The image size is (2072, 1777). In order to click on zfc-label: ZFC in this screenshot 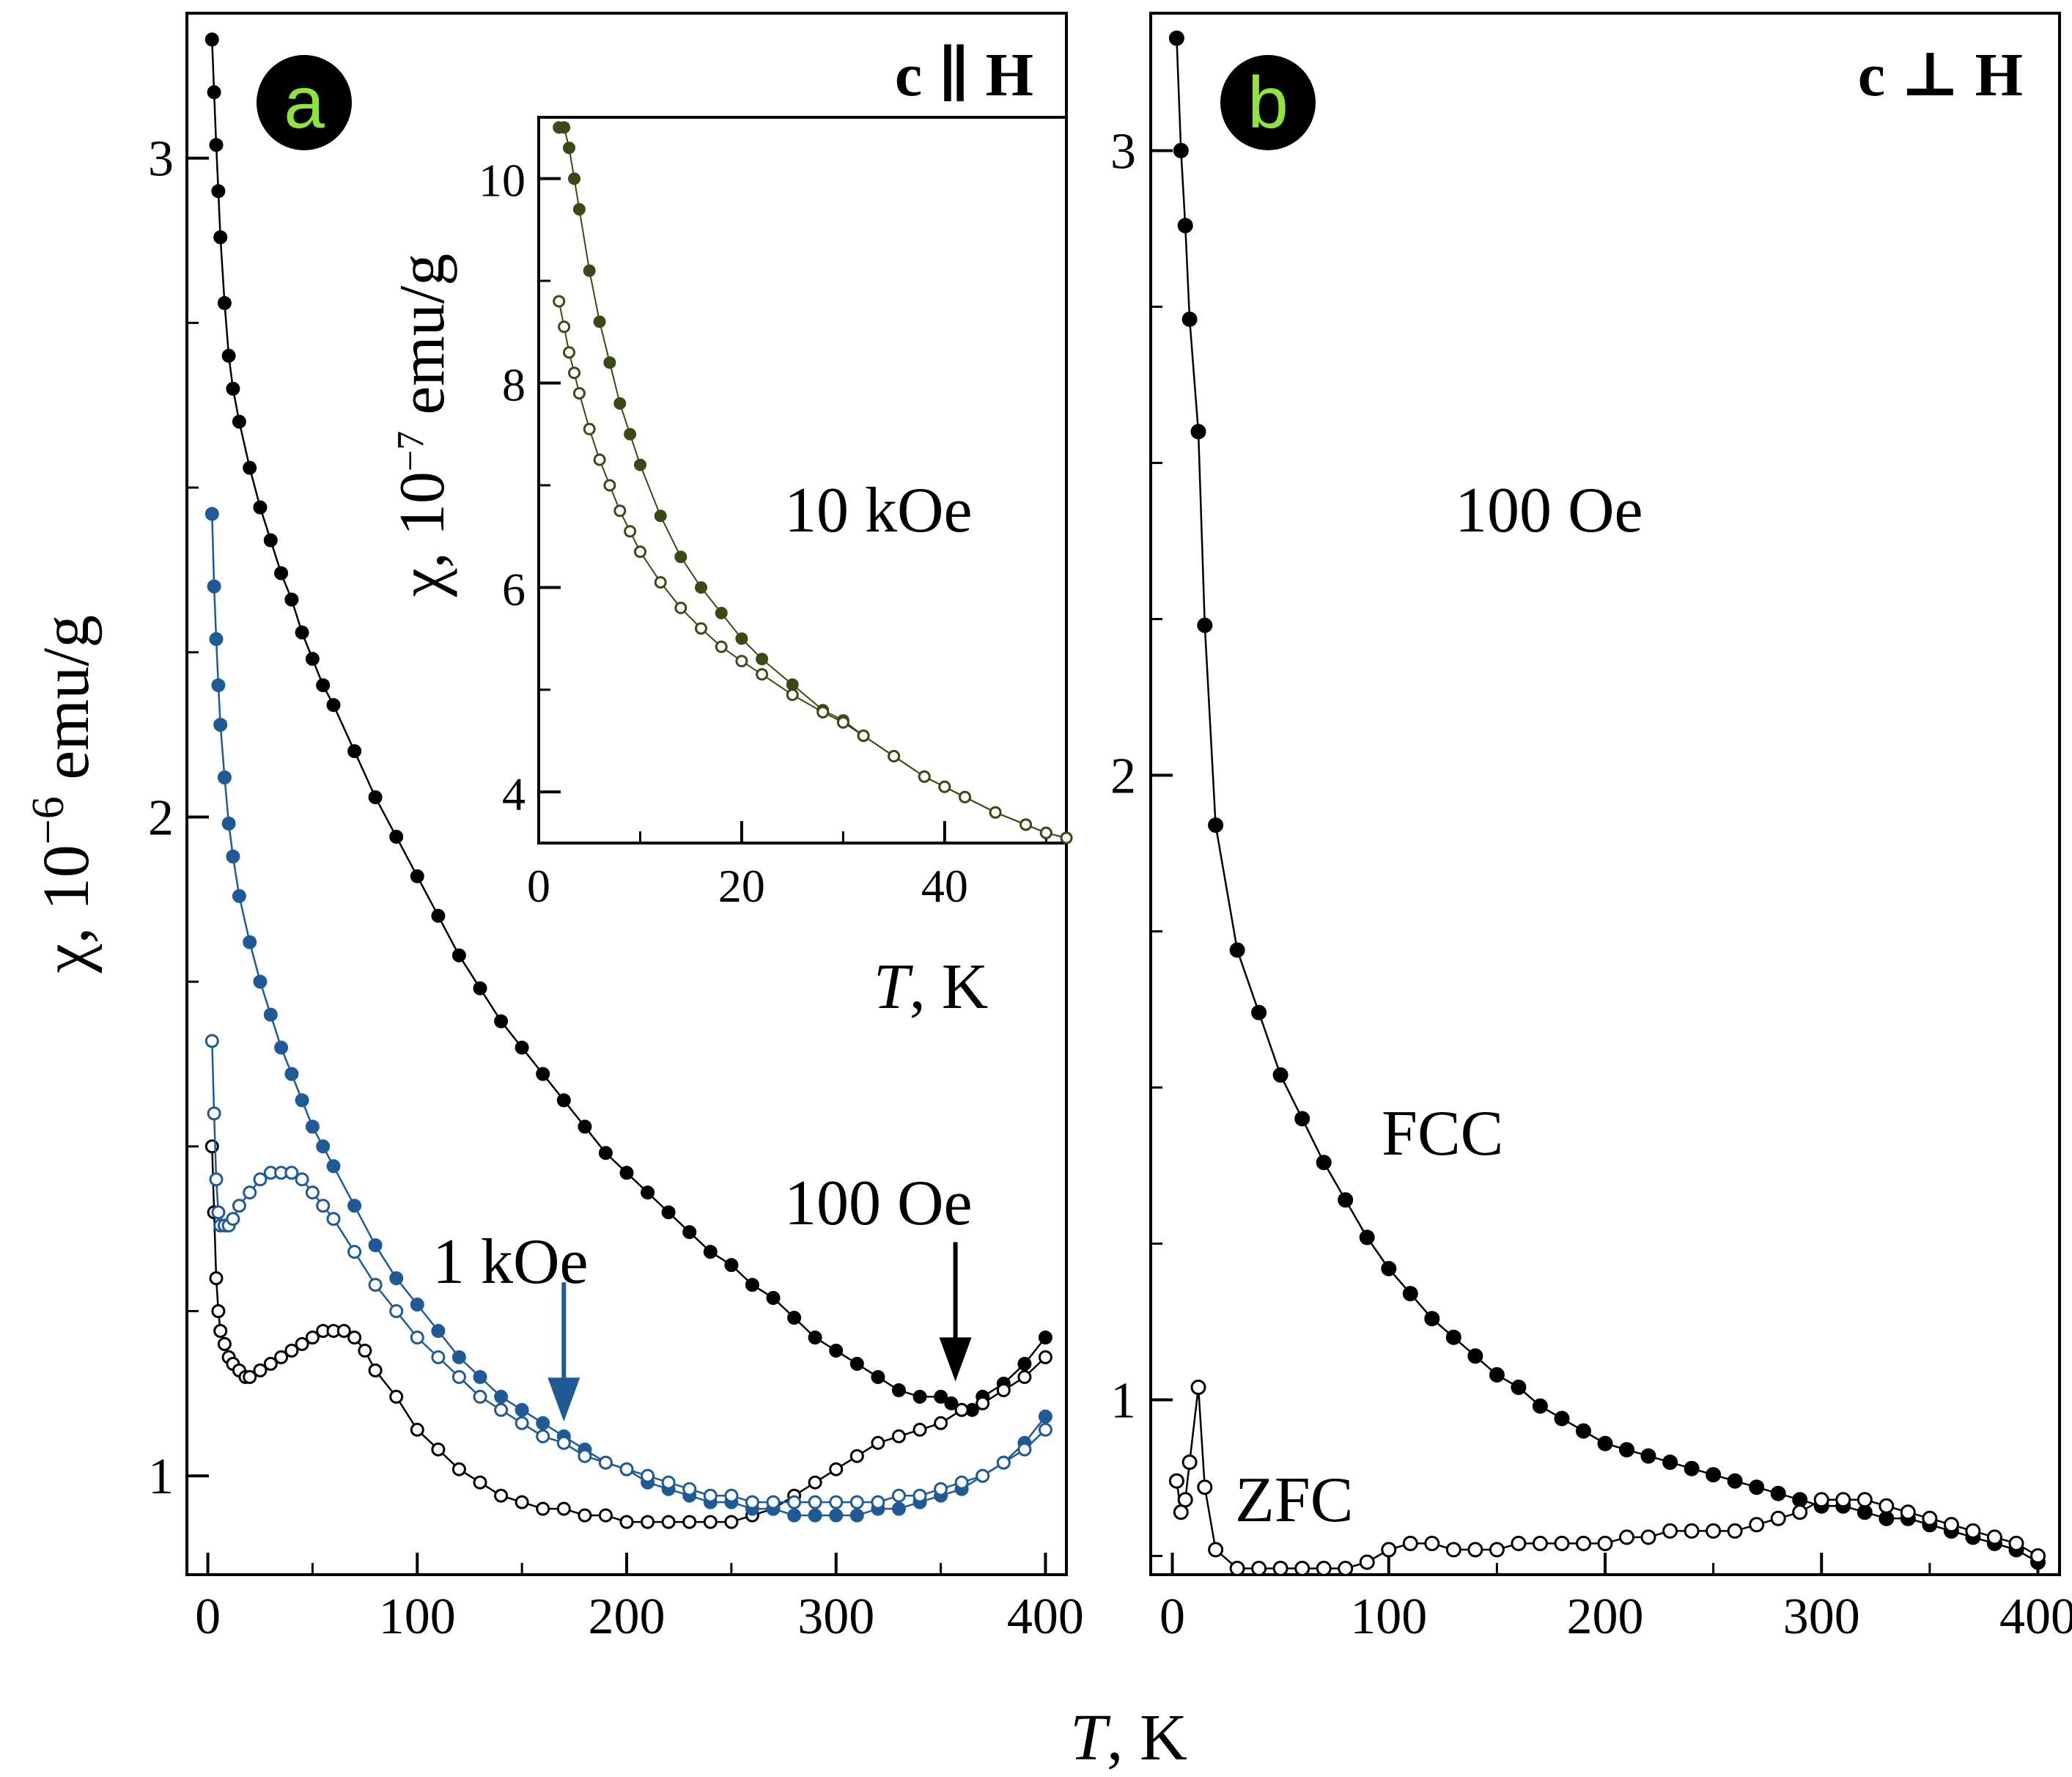, I will do `click(1294, 1500)`.